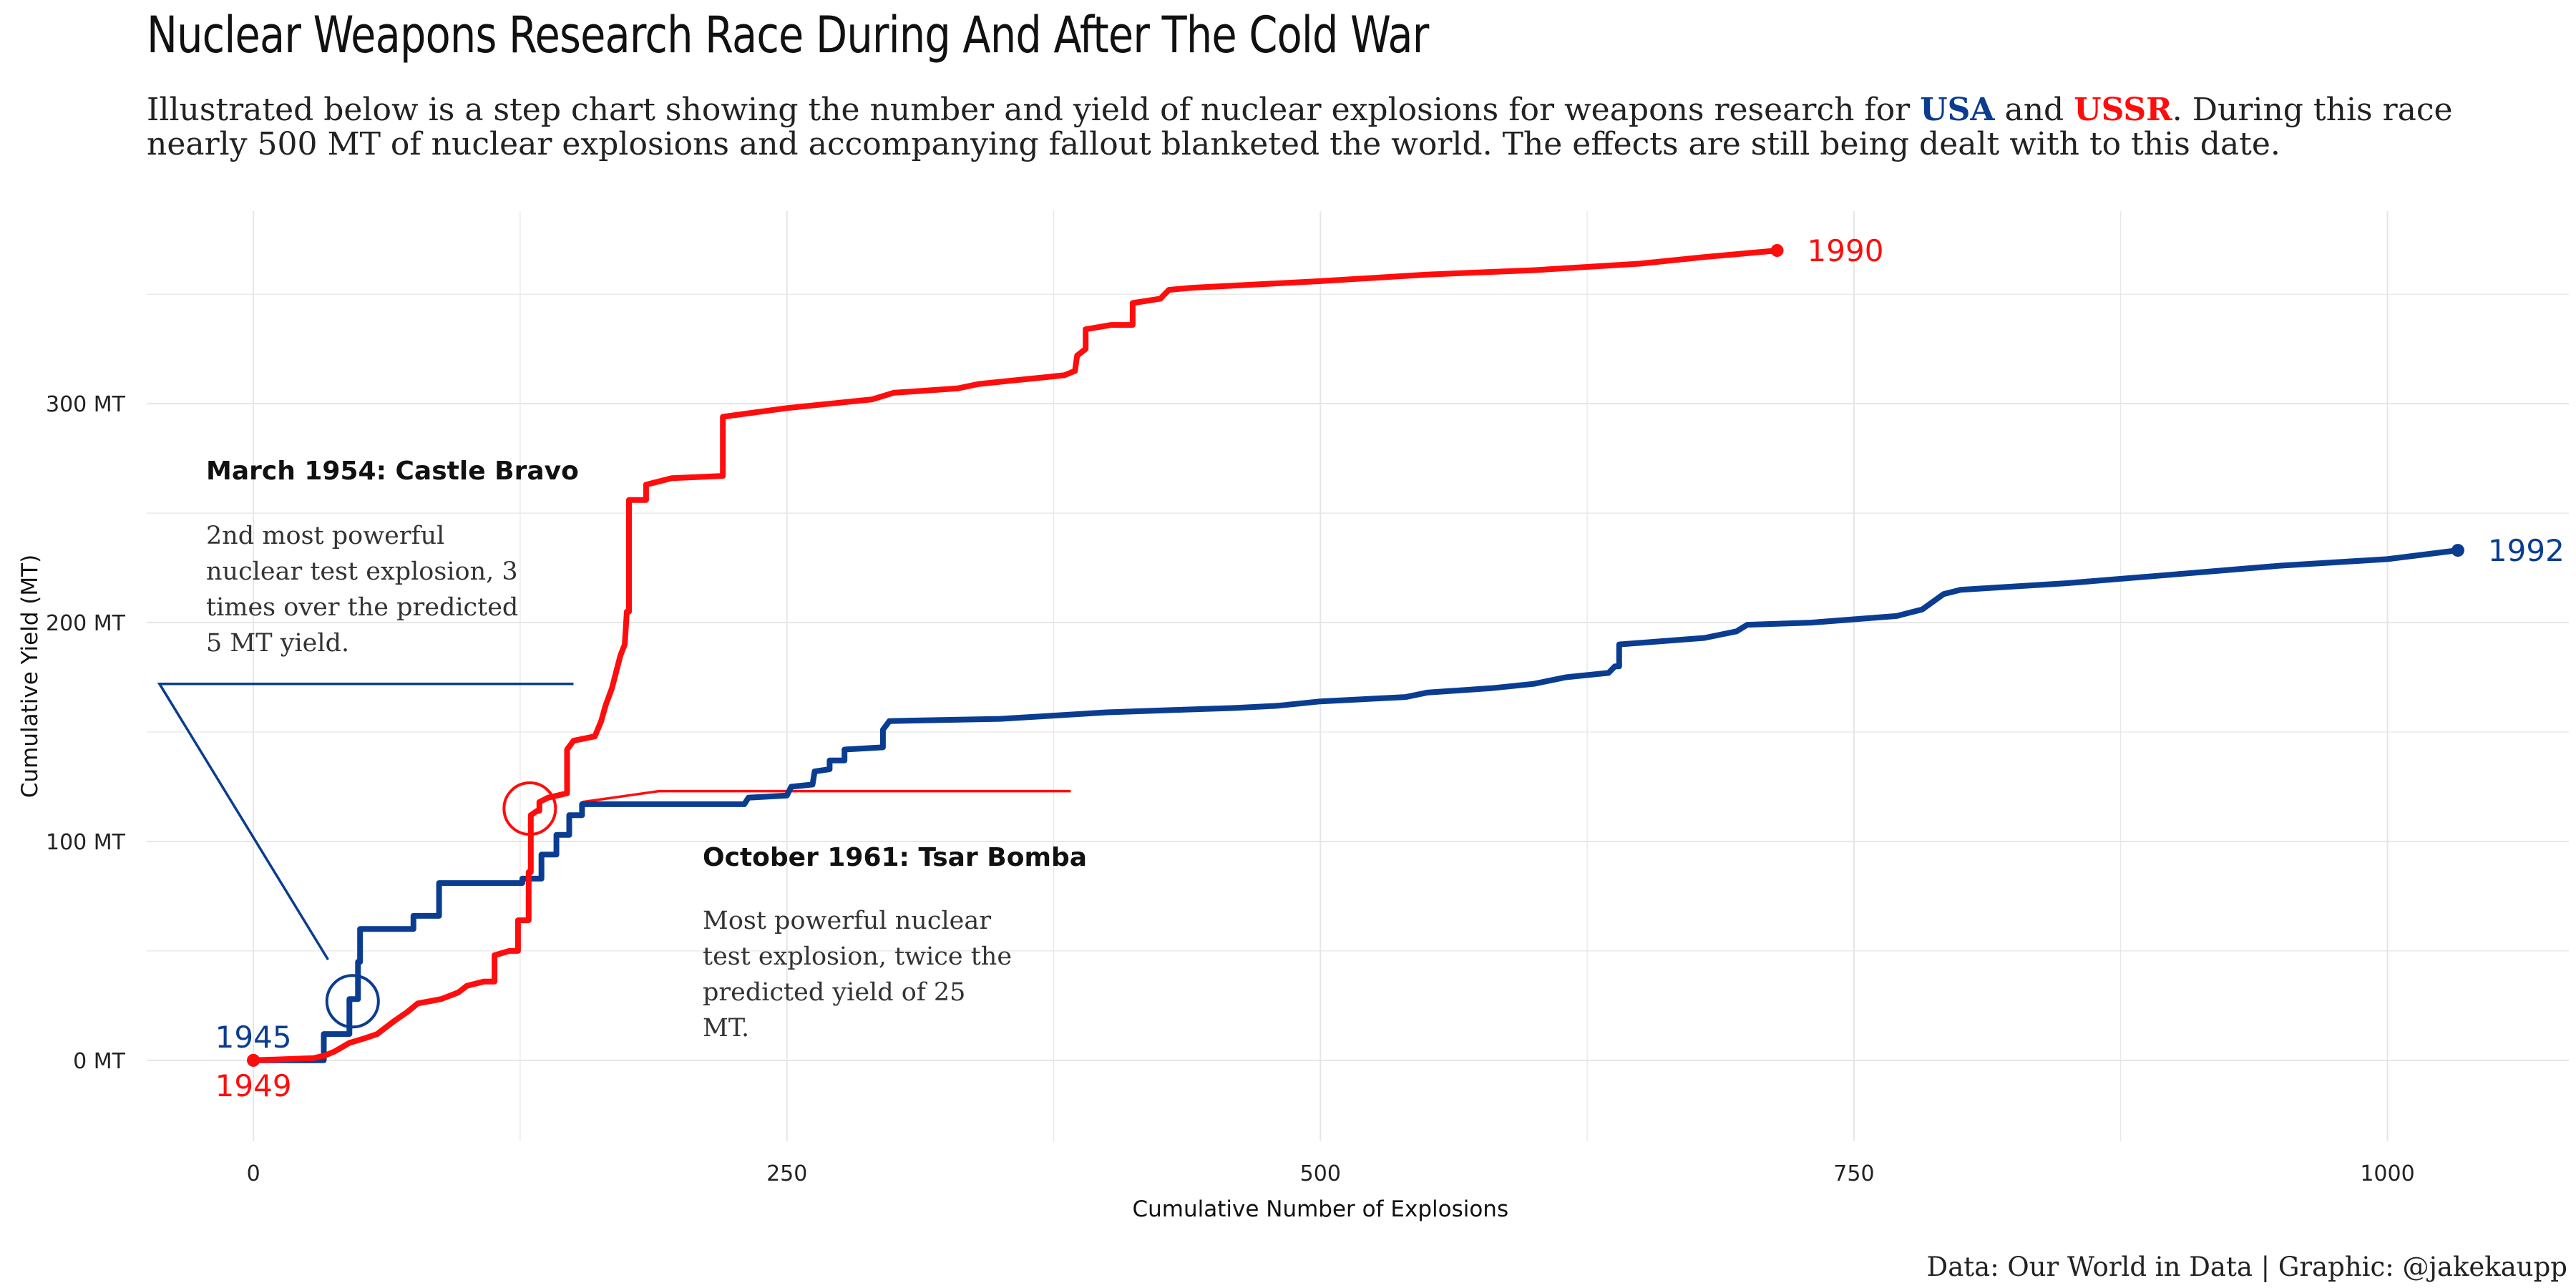 This screenshot has height=1288, width=2576. What do you see at coordinates (362, 571) in the screenshot?
I see `annotation-castle-bravo-line: nuclear test explosion, 3` at bounding box center [362, 571].